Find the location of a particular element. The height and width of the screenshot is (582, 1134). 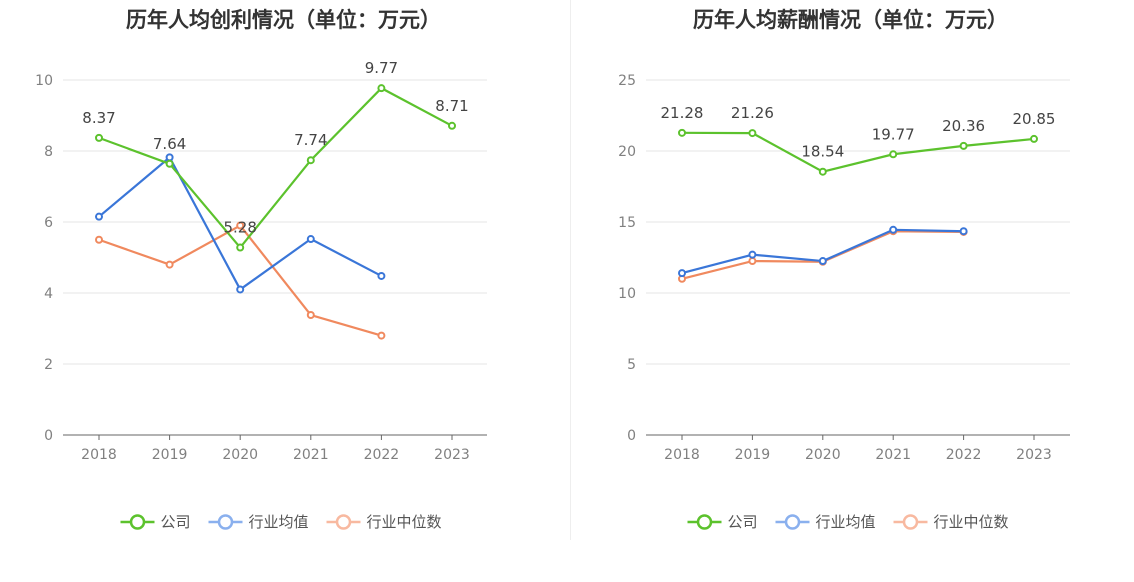

data-label: 21.26 is located at coordinates (752, 113).